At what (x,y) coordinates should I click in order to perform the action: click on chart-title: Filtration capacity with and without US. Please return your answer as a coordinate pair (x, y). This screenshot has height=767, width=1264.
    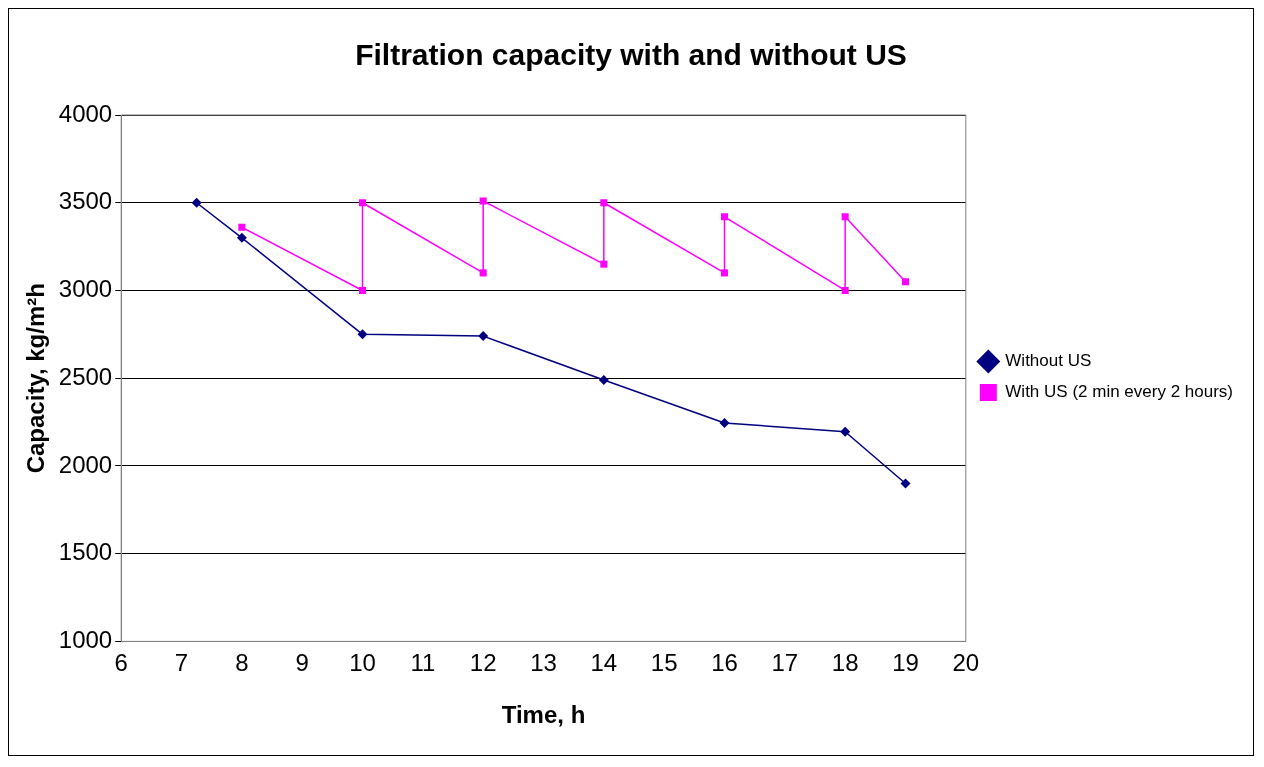
    Looking at the image, I should click on (631, 55).